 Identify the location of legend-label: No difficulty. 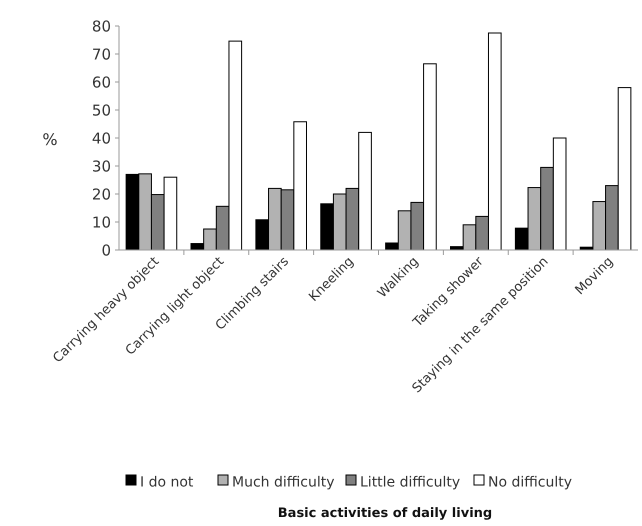
(530, 482).